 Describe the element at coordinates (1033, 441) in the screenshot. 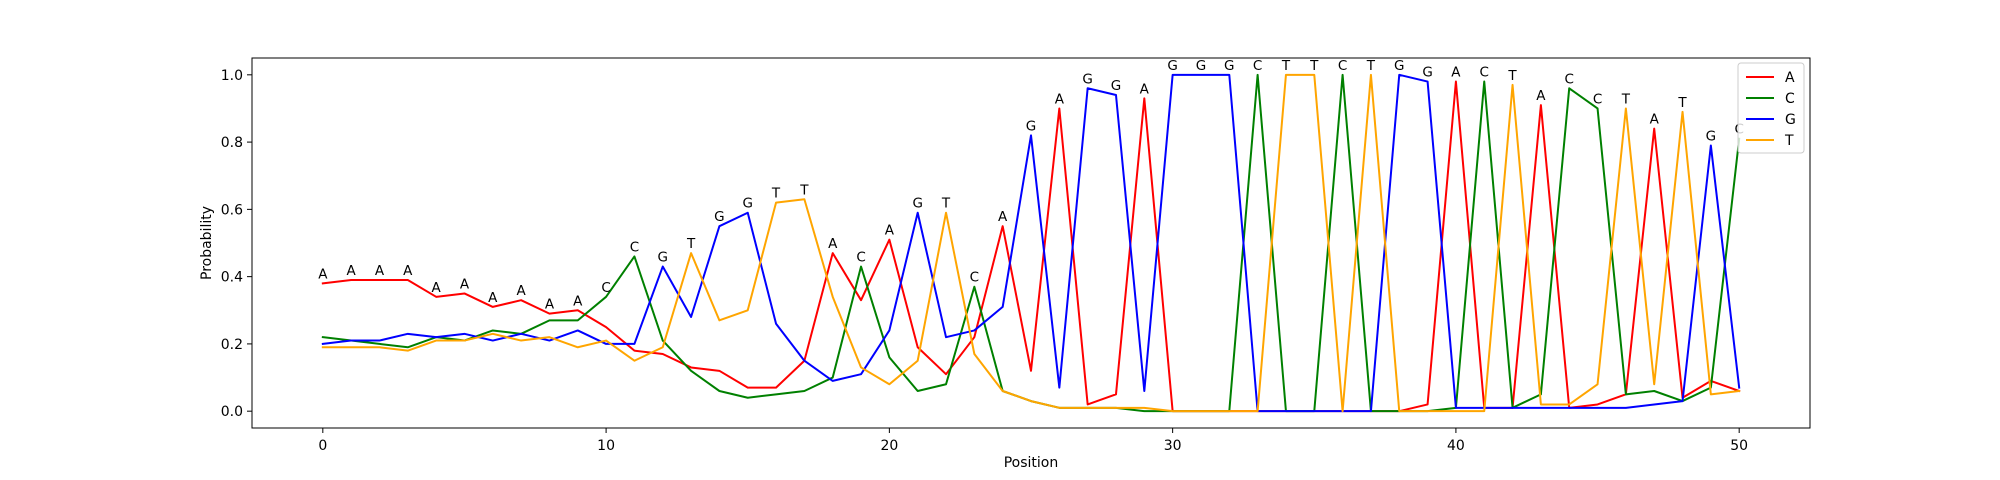

I see `x-axis-ticks: 0 10 20 30 40 50` at that location.